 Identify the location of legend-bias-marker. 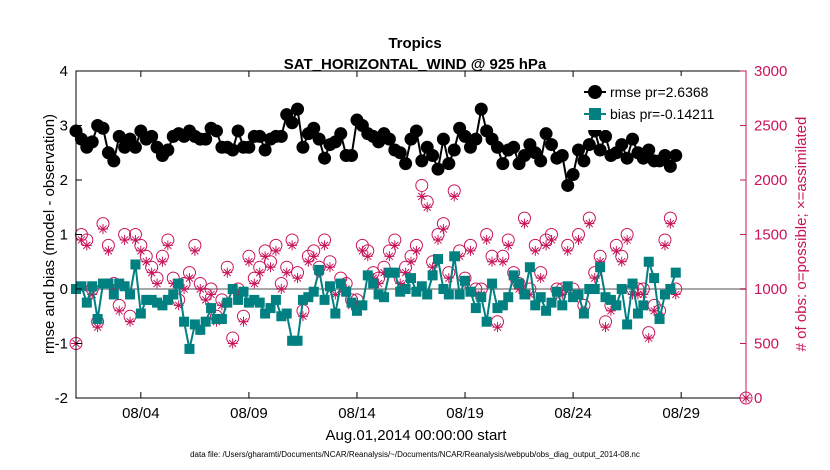
(595, 114).